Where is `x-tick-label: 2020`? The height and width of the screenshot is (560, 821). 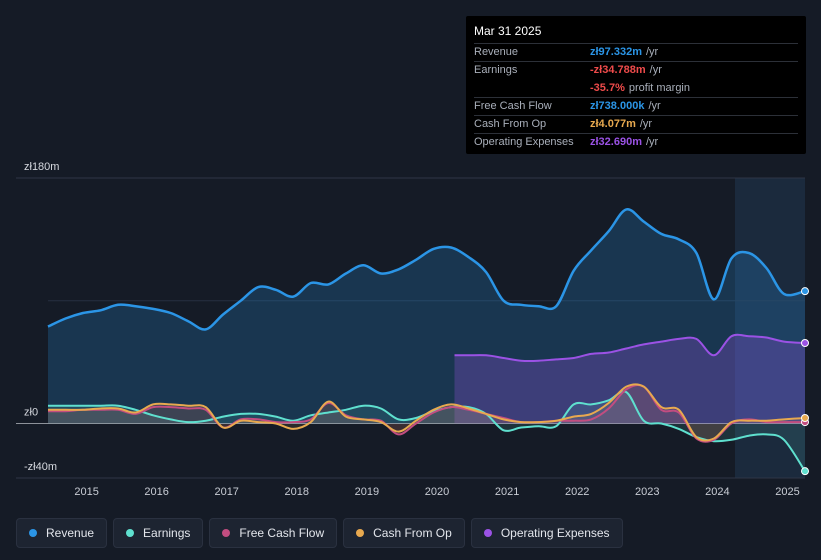
x-tick-label: 2020 is located at coordinates (437, 492).